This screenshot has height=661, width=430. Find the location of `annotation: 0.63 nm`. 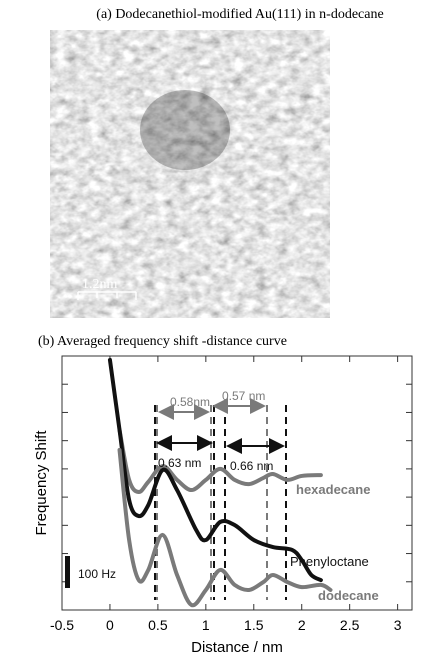

annotation: 0.63 nm is located at coordinates (179, 463).